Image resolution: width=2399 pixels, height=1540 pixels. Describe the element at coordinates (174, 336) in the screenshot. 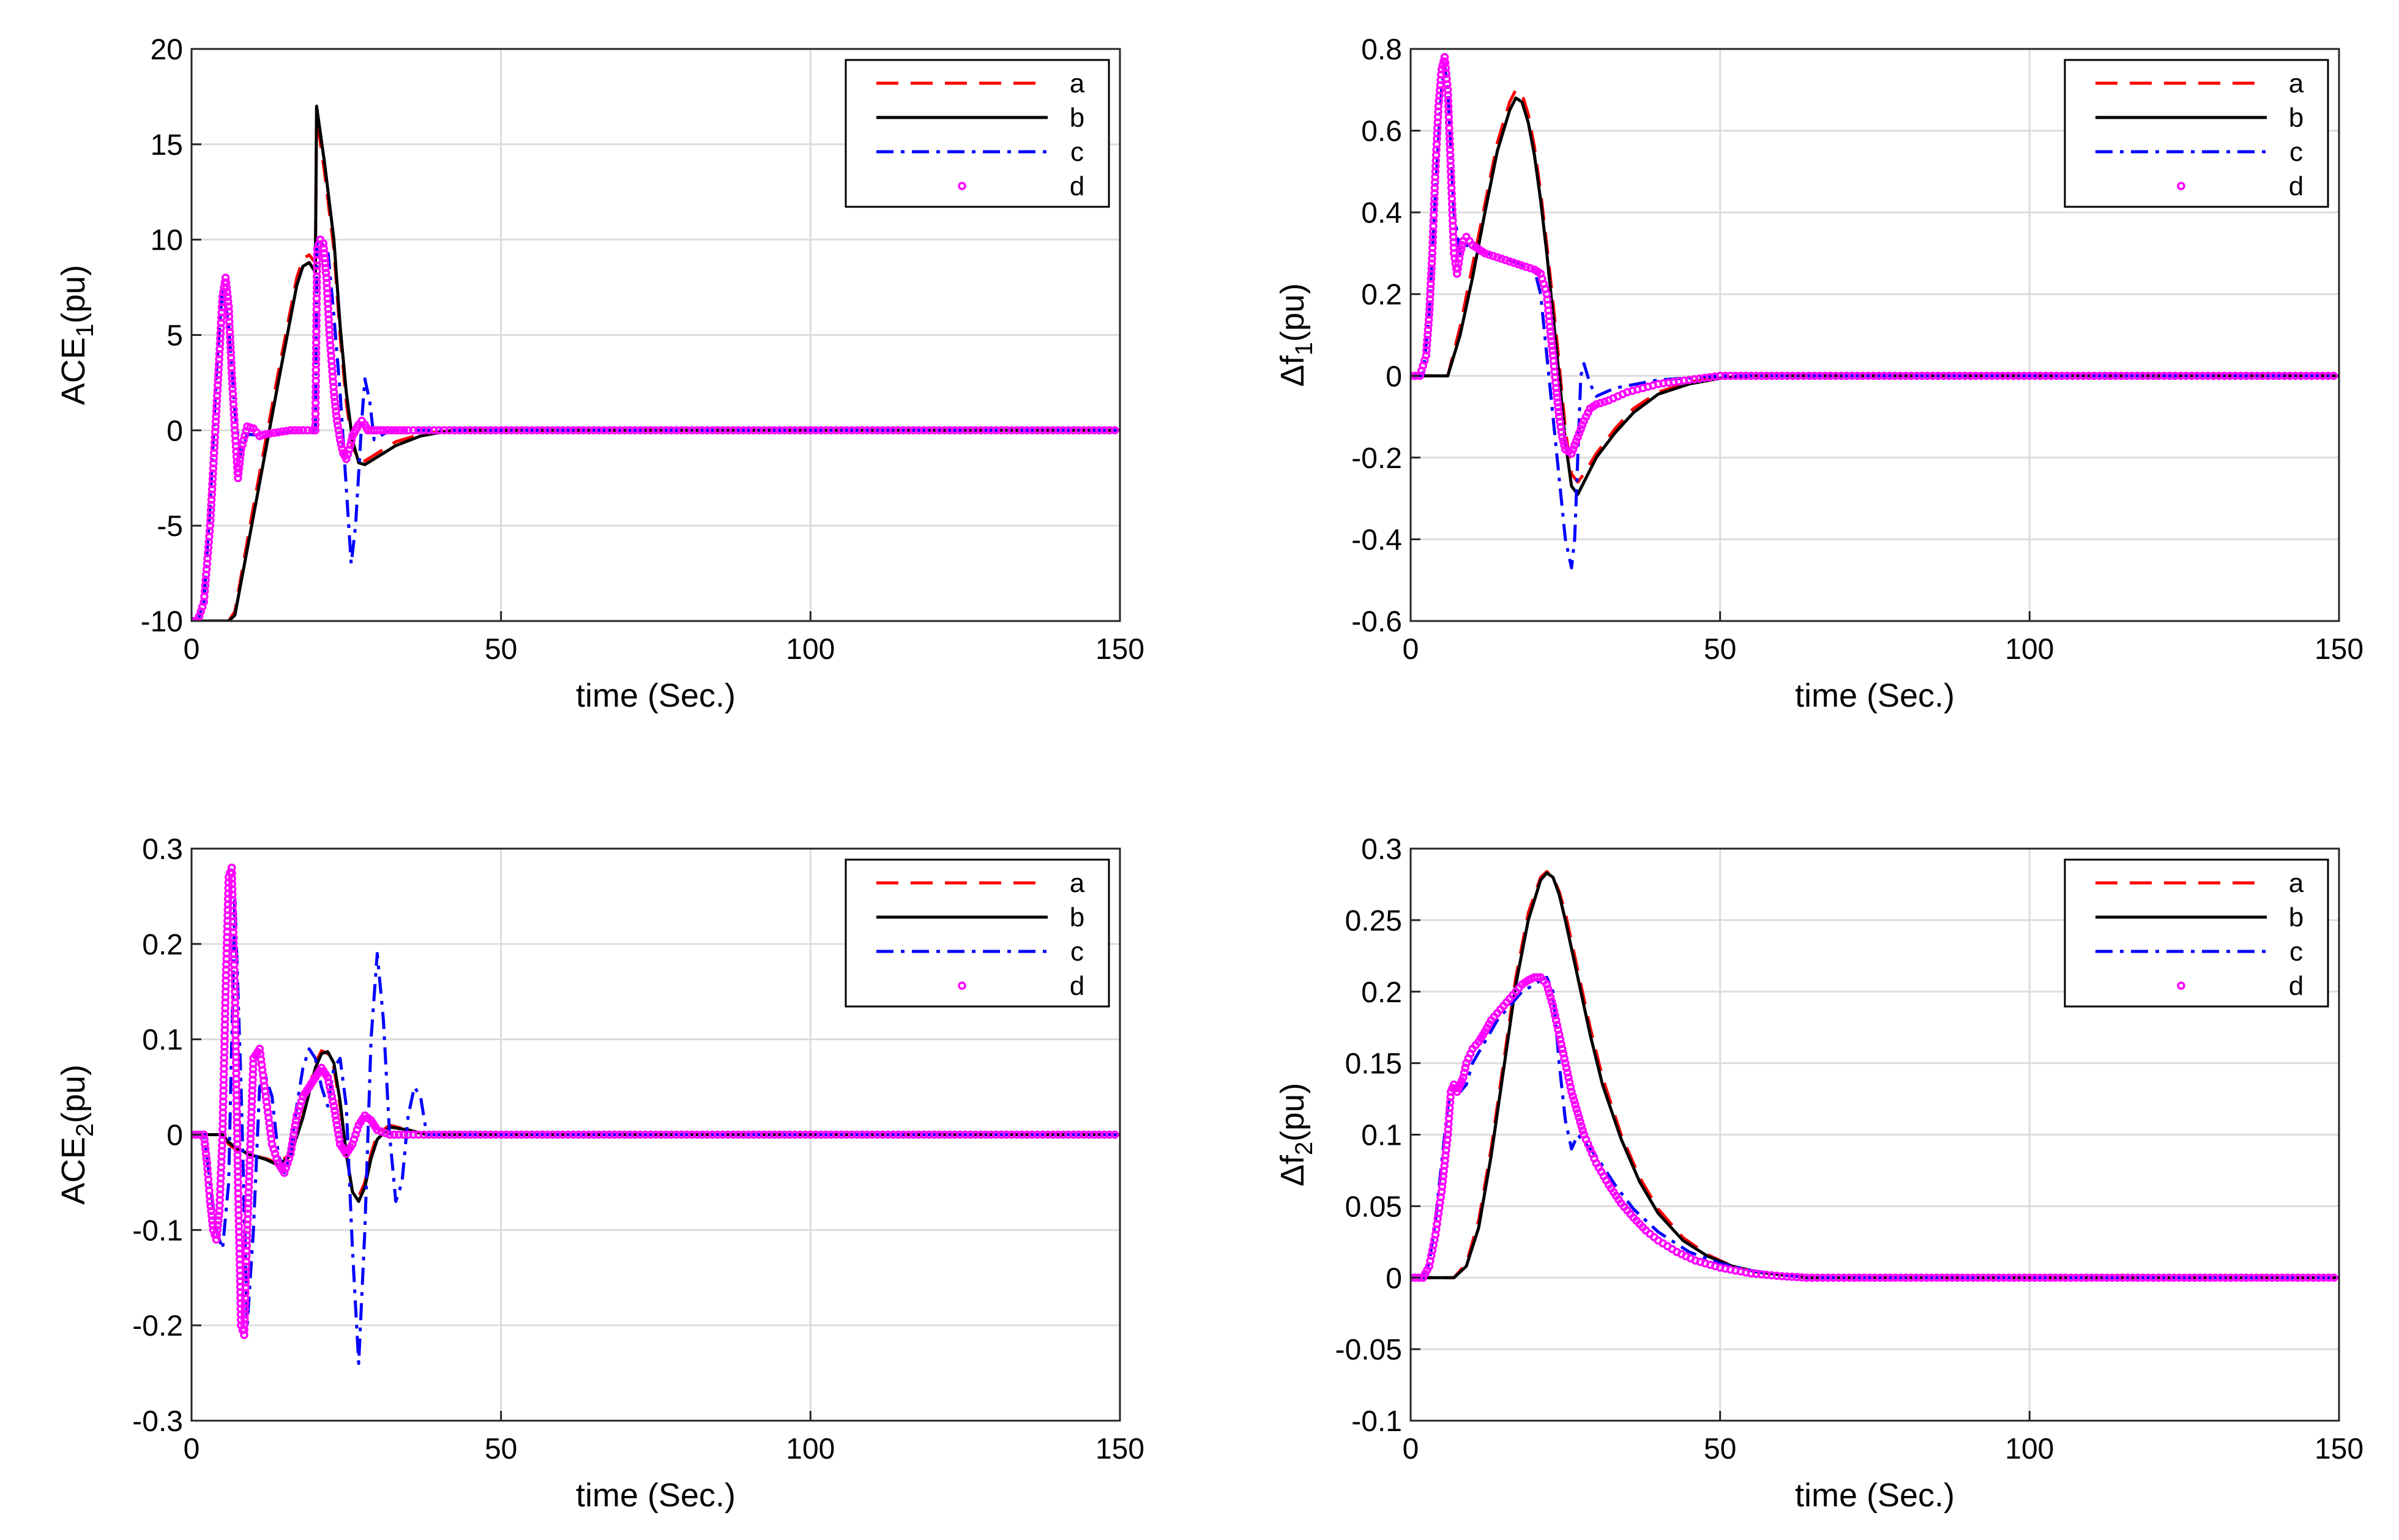

I see `y-tick-label: 5` at that location.